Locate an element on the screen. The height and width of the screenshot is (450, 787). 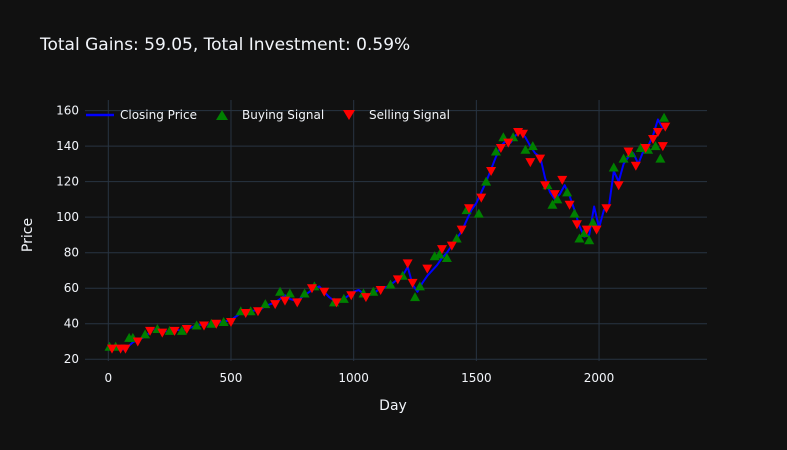
triangle-up-icon is located at coordinates (222, 115).